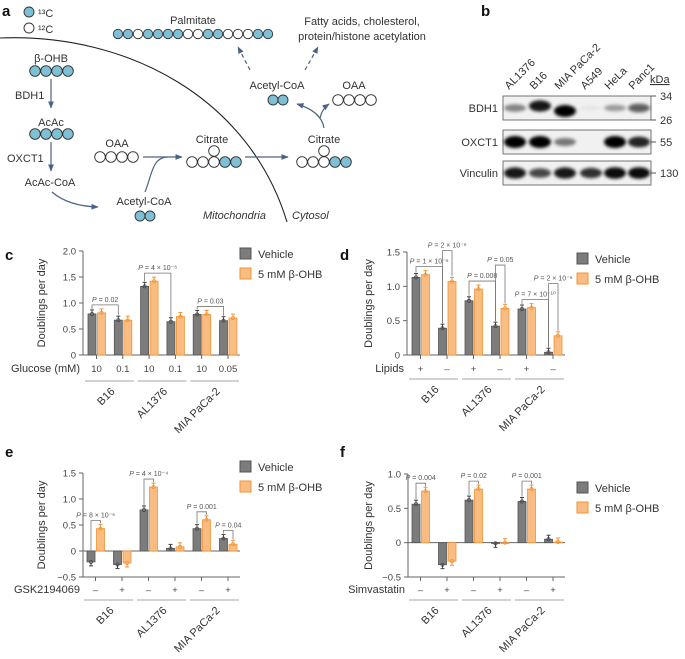 Image resolution: width=685 pixels, height=659 pixels. I want to click on p-value-label: P = 4 × 10⁻⁴, so click(148, 474).